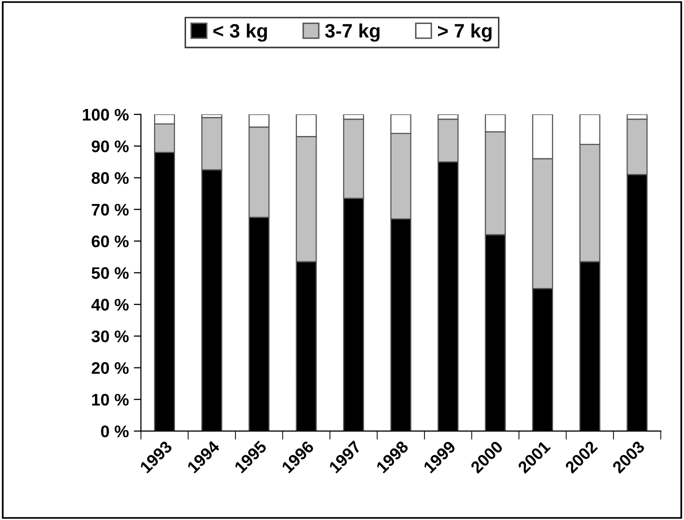 The width and height of the screenshot is (684, 520). What do you see at coordinates (352, 32) in the screenshot?
I see `legend-label: 3-7 kg` at bounding box center [352, 32].